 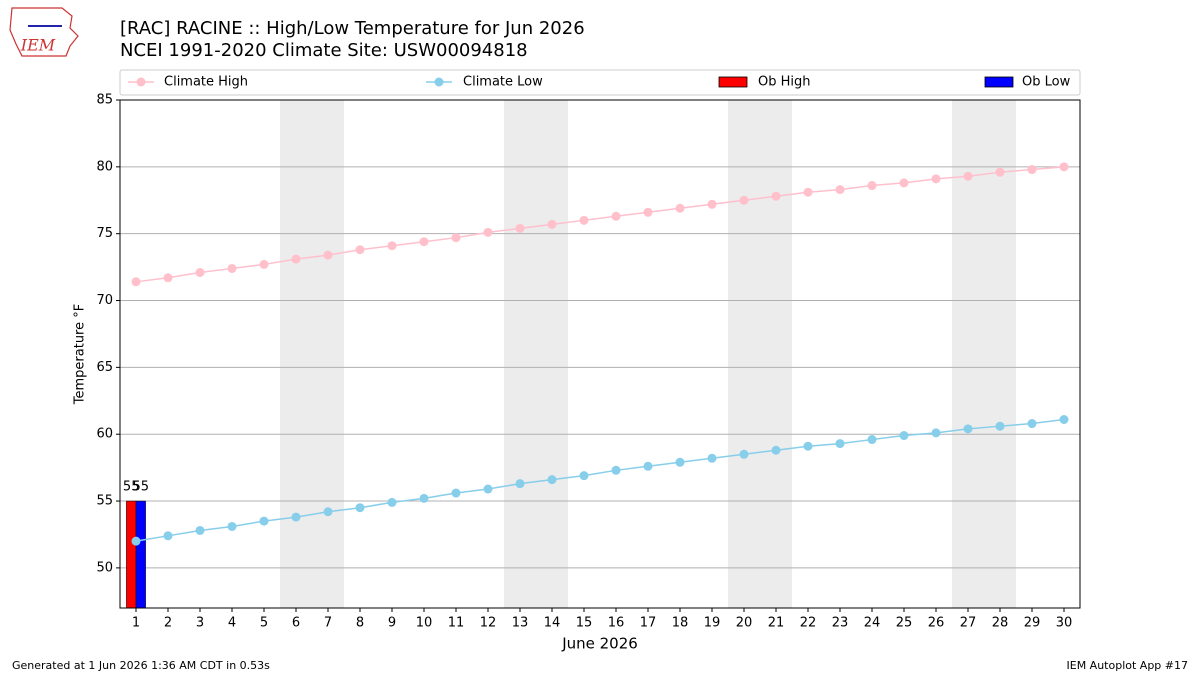 I want to click on x-tick-label: 1, so click(x=136, y=623).